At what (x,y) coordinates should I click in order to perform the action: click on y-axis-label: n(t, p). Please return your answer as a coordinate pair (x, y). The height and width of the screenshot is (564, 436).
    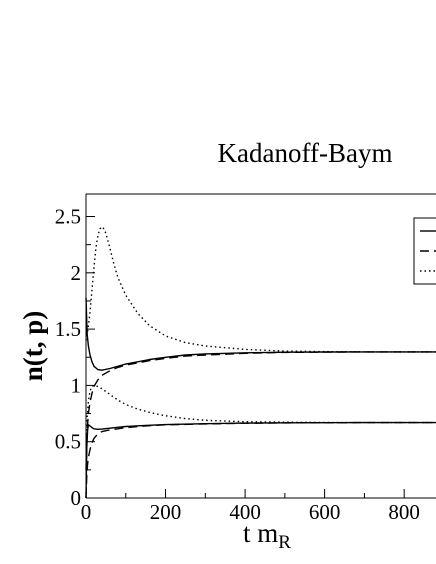
    Looking at the image, I should click on (33, 346).